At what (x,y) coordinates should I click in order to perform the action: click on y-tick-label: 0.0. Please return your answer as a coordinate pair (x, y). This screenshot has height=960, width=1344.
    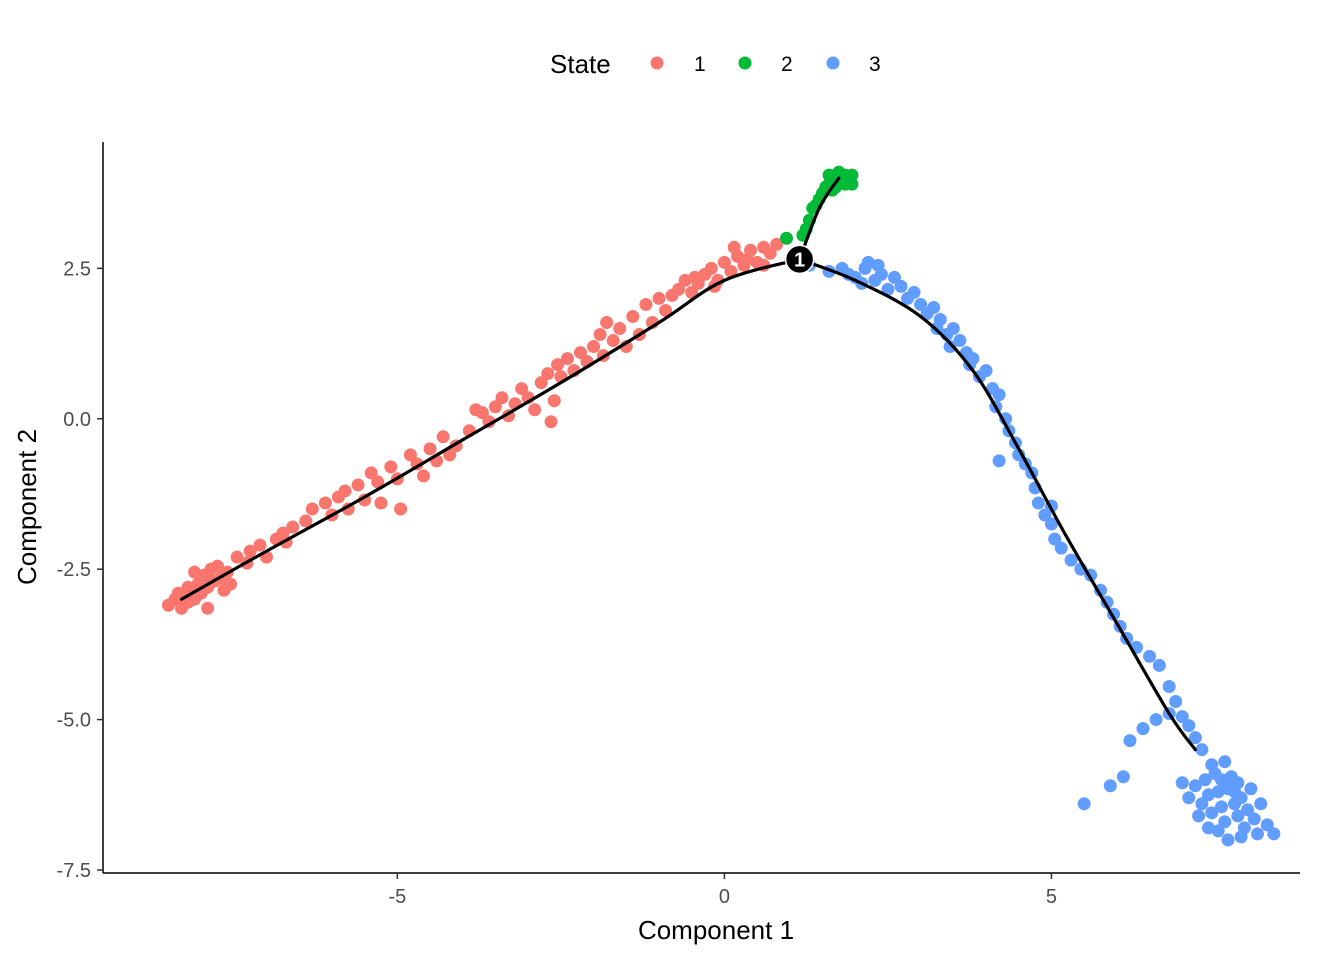
    Looking at the image, I should click on (77, 420).